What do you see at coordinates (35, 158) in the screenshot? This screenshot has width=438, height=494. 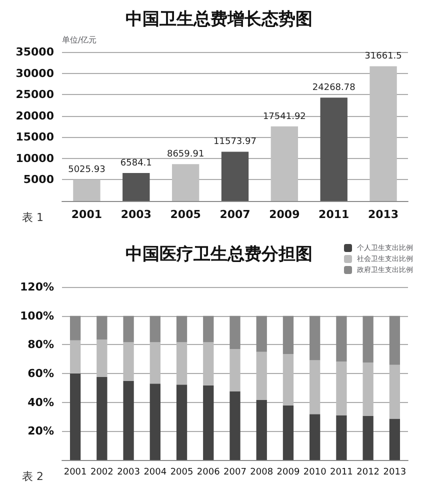 I see `y-tick-label: 10000` at bounding box center [35, 158].